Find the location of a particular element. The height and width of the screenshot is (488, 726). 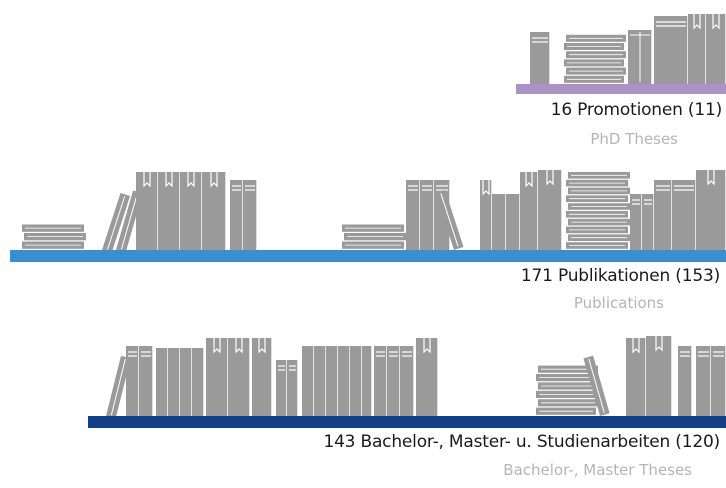

theses-shelf is located at coordinates (407, 422).